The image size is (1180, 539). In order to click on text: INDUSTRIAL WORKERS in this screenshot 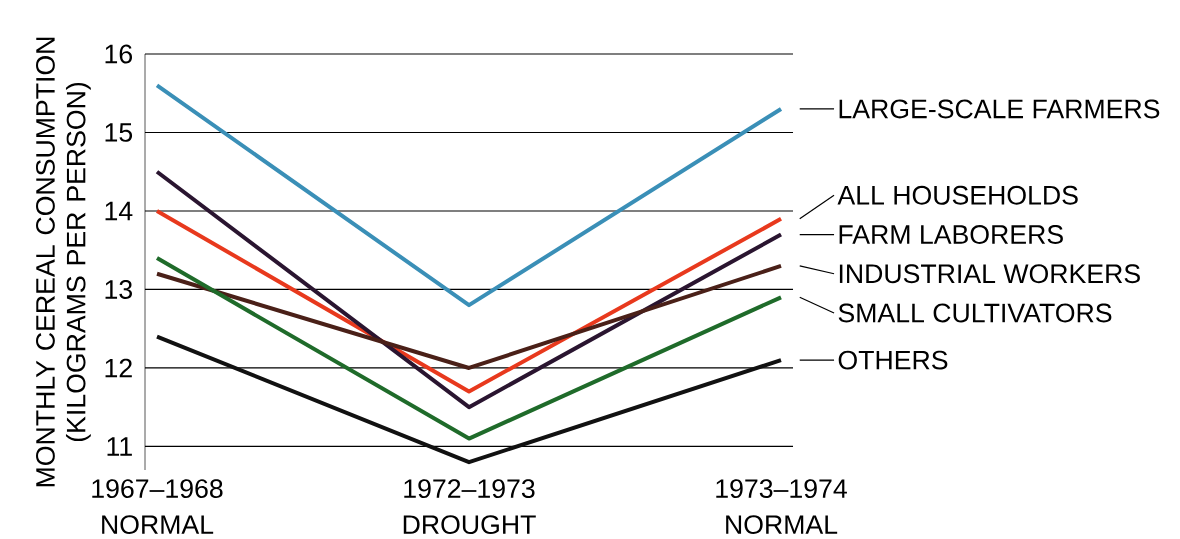, I will do `click(989, 274)`.